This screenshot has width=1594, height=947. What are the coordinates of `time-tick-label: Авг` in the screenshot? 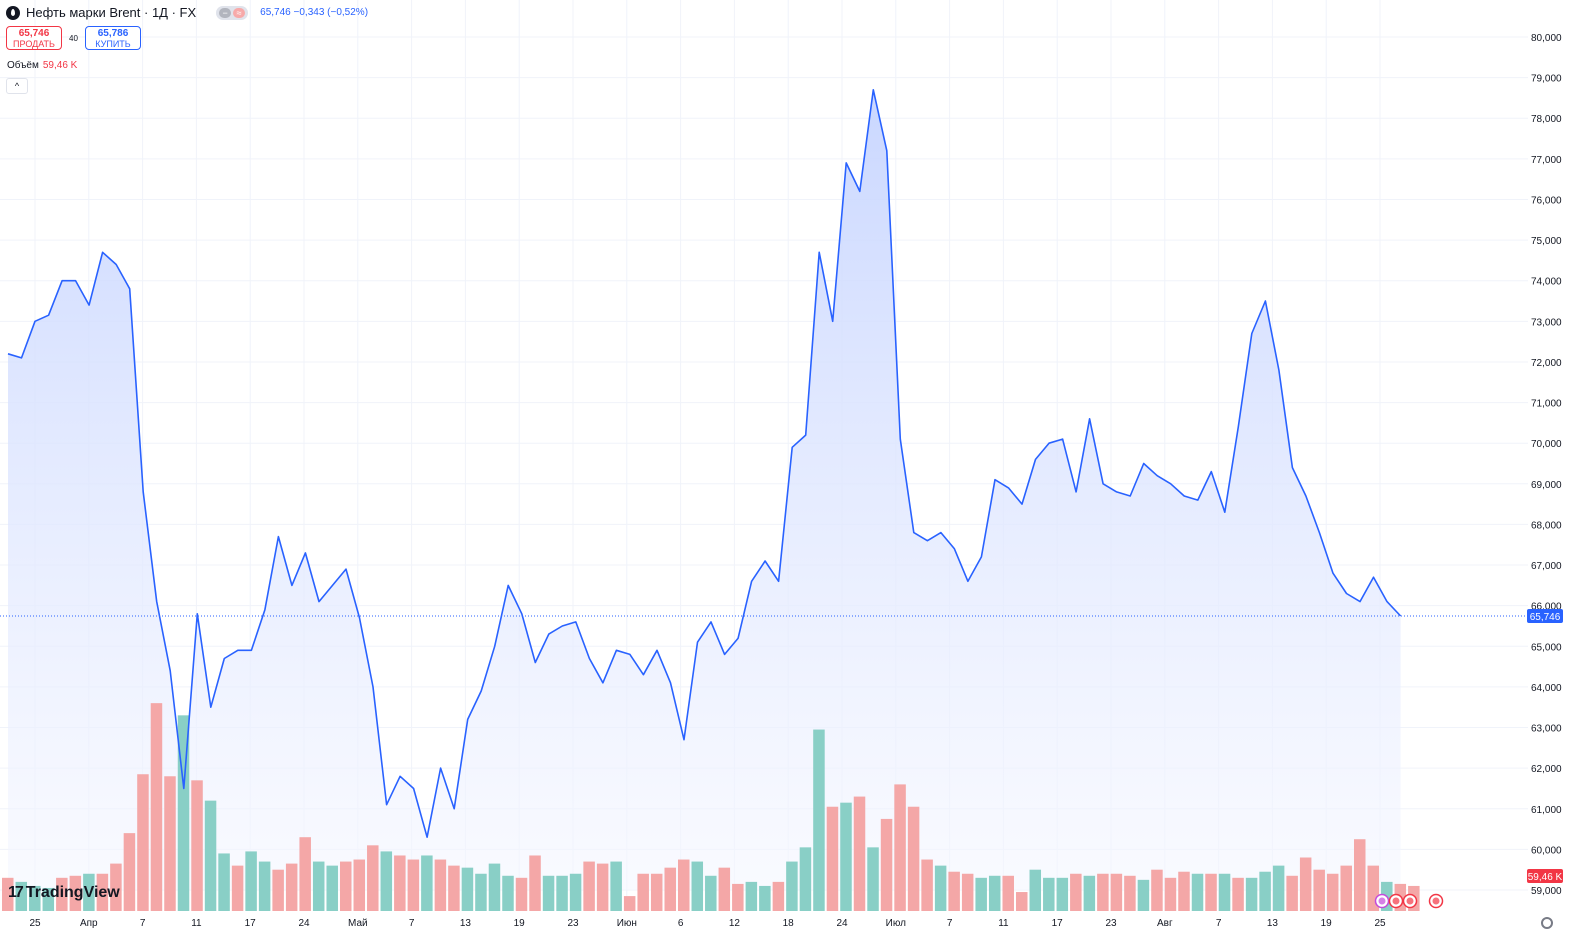 It's located at (1165, 923).